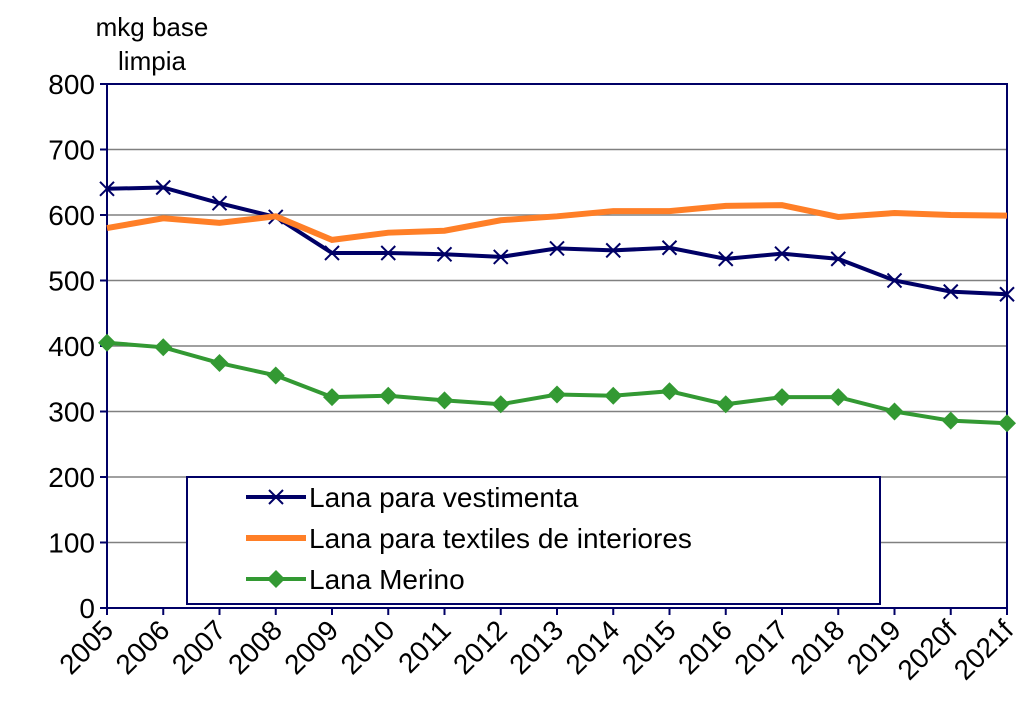 Image resolution: width=1017 pixels, height=718 pixels. What do you see at coordinates (480, 647) in the screenshot?
I see `x-tick-label: 2012` at bounding box center [480, 647].